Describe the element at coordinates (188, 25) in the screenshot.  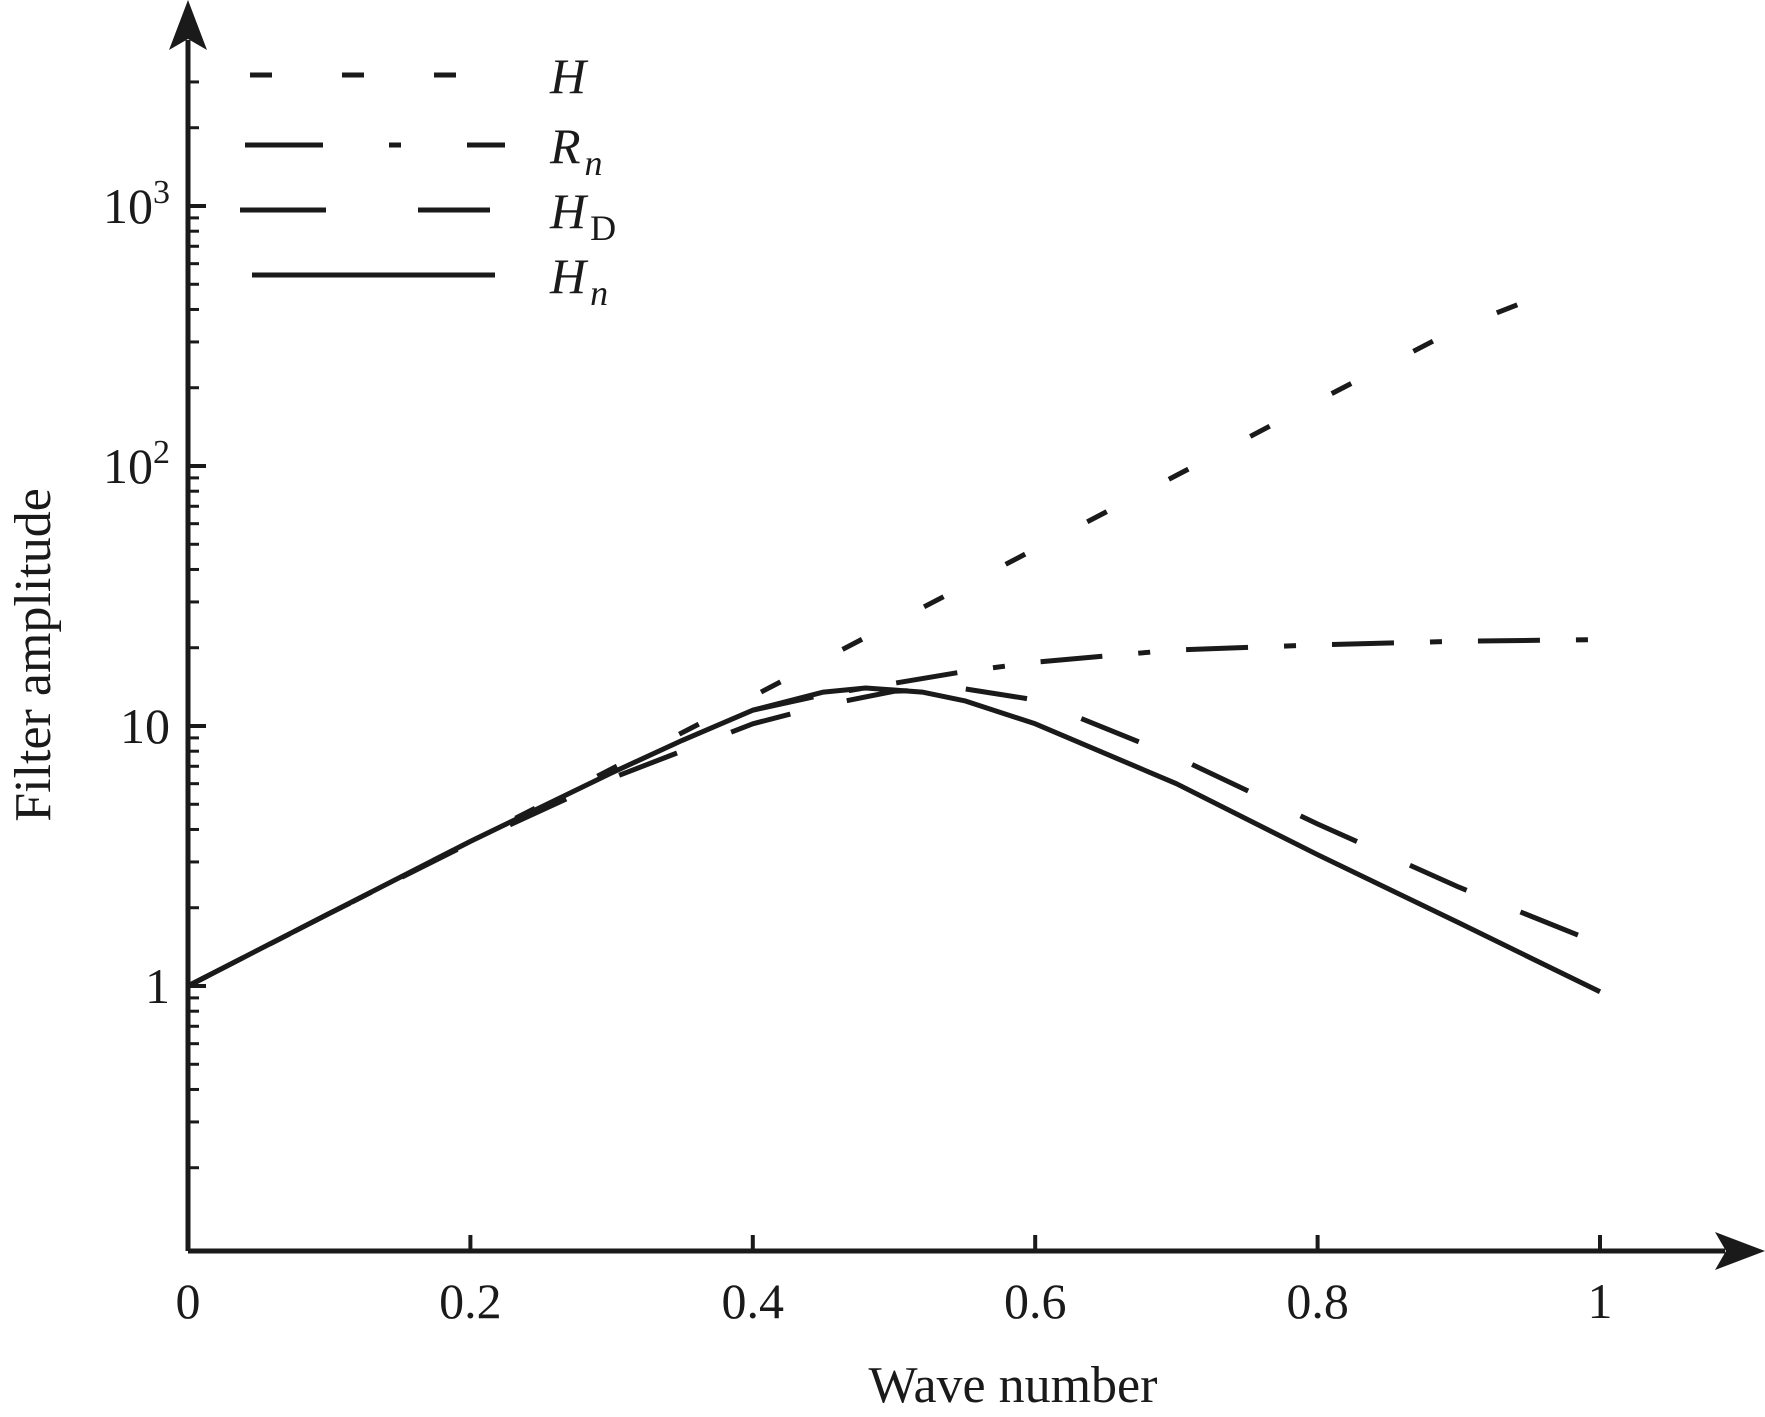
I see `y-axis-arrow` at that location.